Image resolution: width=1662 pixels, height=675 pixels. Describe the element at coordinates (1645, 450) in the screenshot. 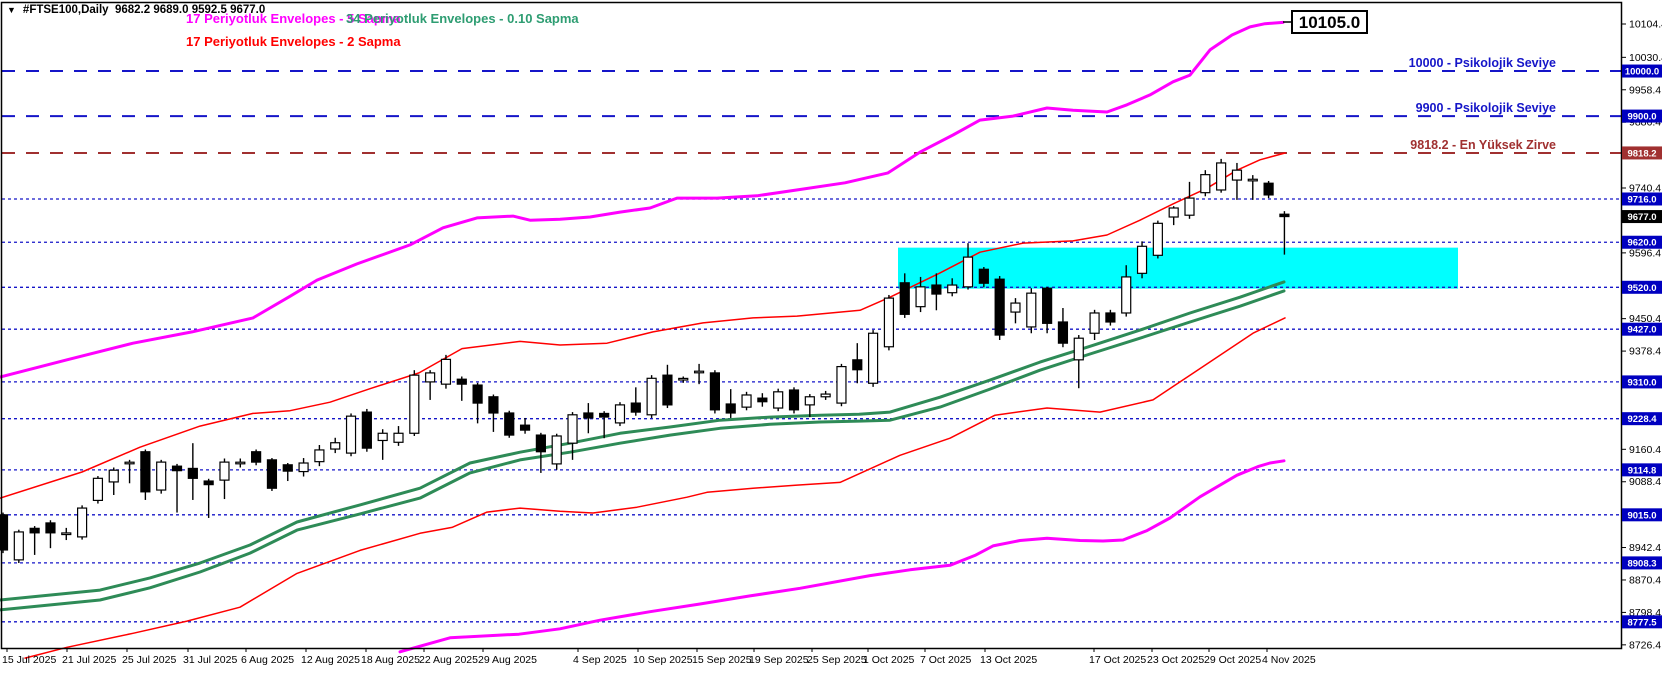

I see `y-axis-label: 9160.4` at that location.